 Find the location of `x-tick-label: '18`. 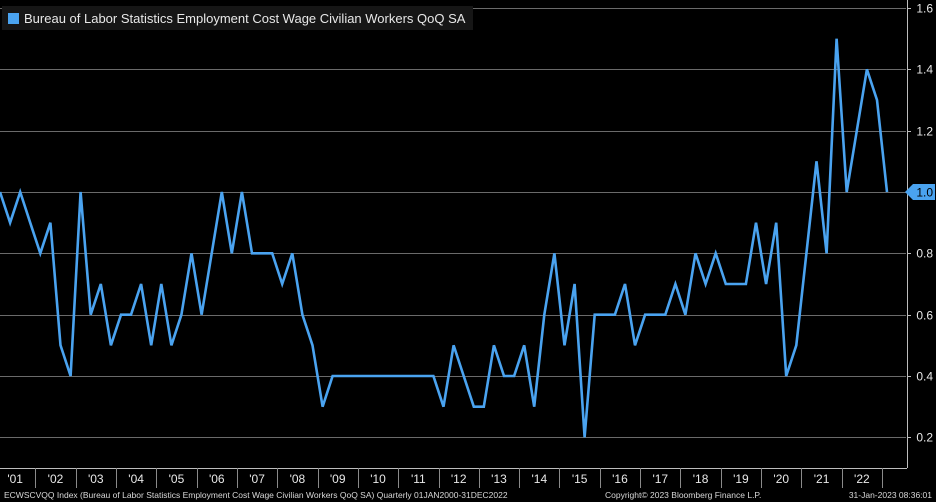

x-tick-label: '18 is located at coordinates (701, 479).